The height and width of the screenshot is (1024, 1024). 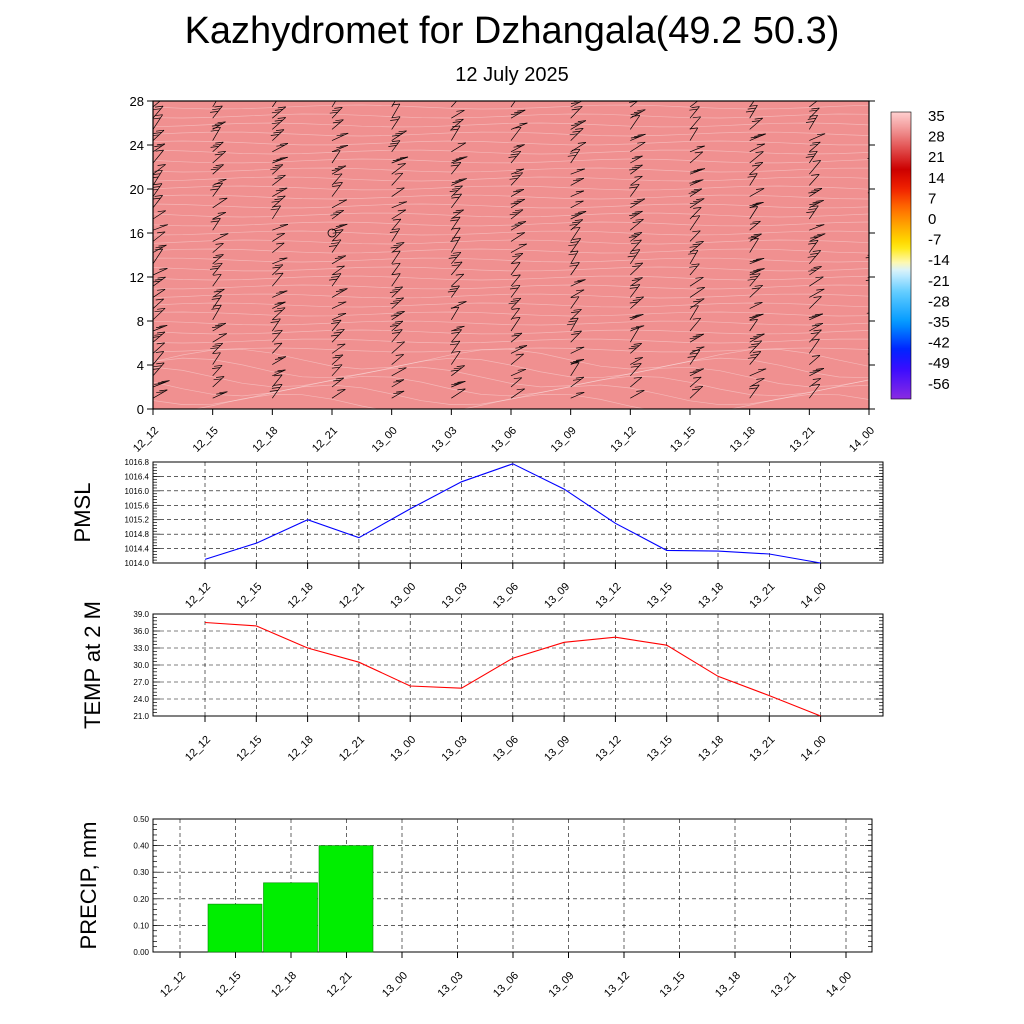 What do you see at coordinates (455, 749) in the screenshot?
I see `x-tick-label: 13_03` at bounding box center [455, 749].